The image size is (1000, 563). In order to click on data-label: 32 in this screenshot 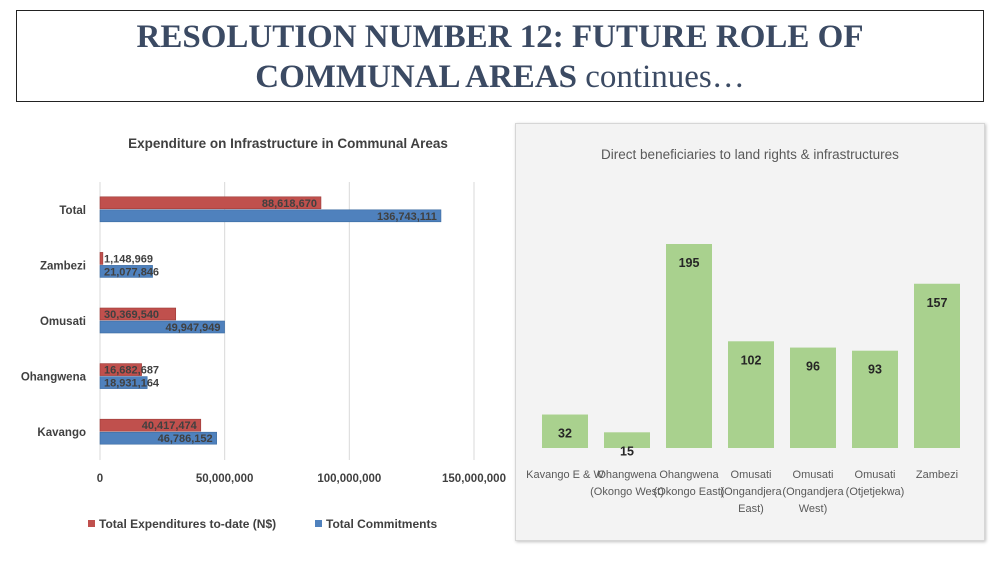, I will do `click(565, 434)`.